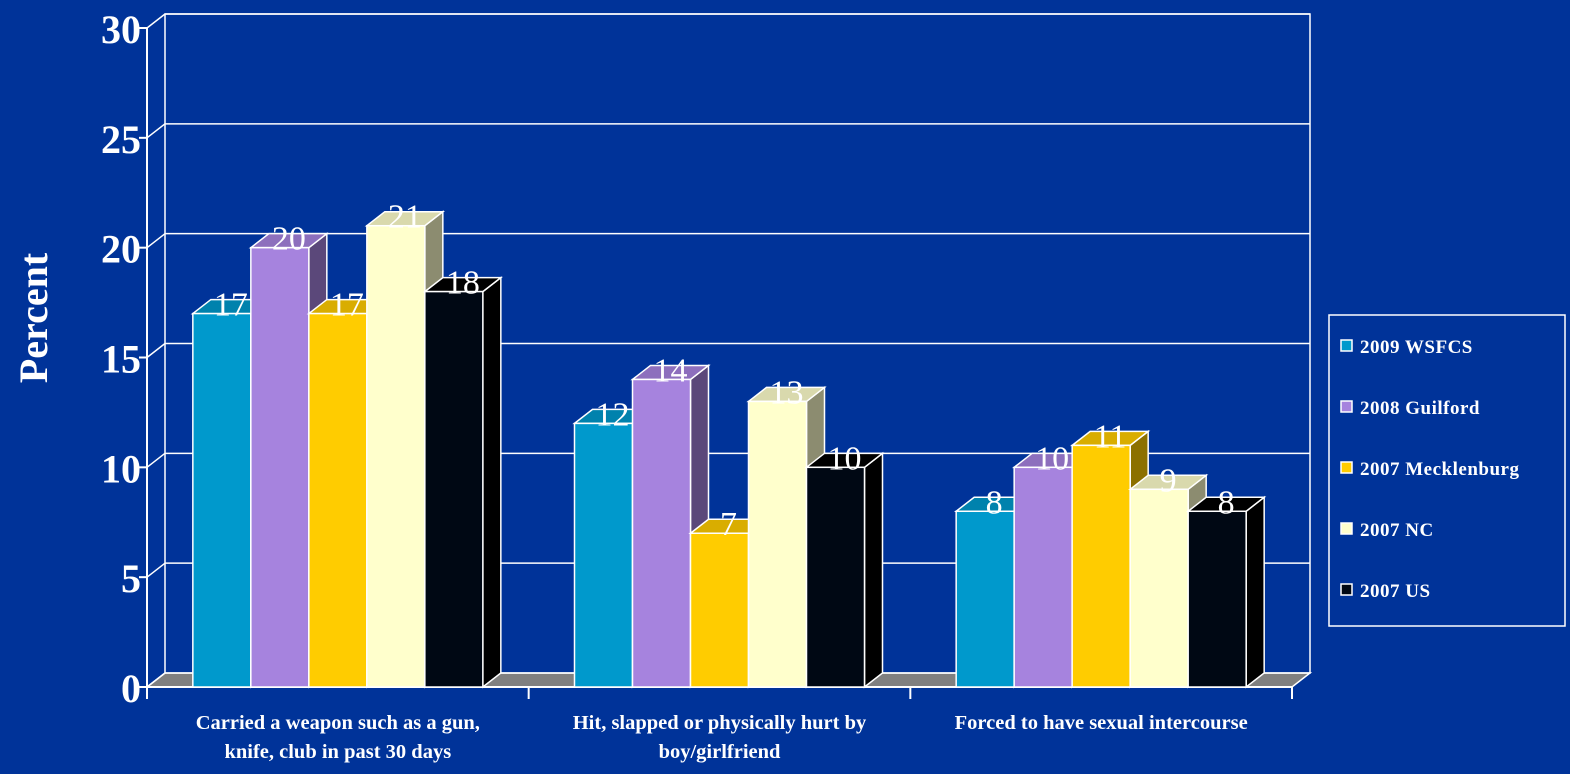 This screenshot has width=1570, height=774. I want to click on legend-label: 2007 NC, so click(1397, 530).